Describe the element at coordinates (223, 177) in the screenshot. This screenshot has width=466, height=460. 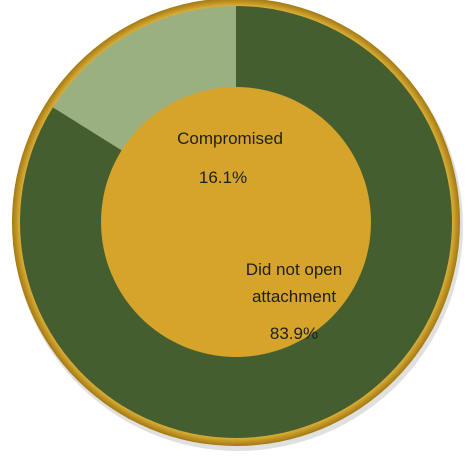
I see `slice-value-compromised: 16.1%` at that location.